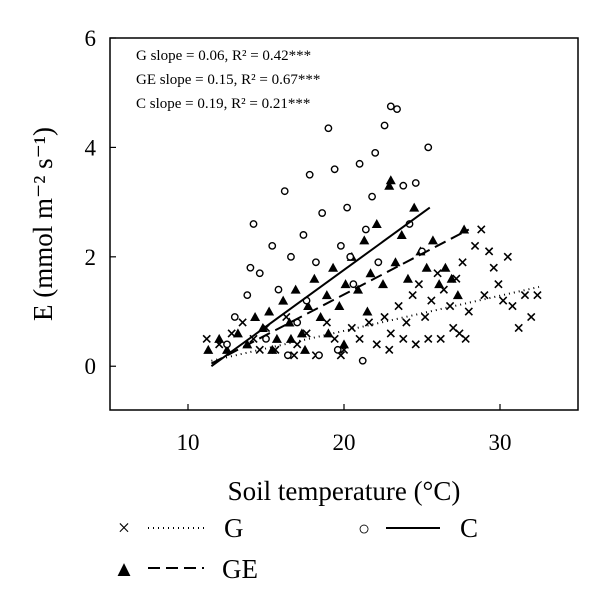 The image size is (599, 612). What do you see at coordinates (91, 257) in the screenshot?
I see `y-tick-label-1: 2` at bounding box center [91, 257].